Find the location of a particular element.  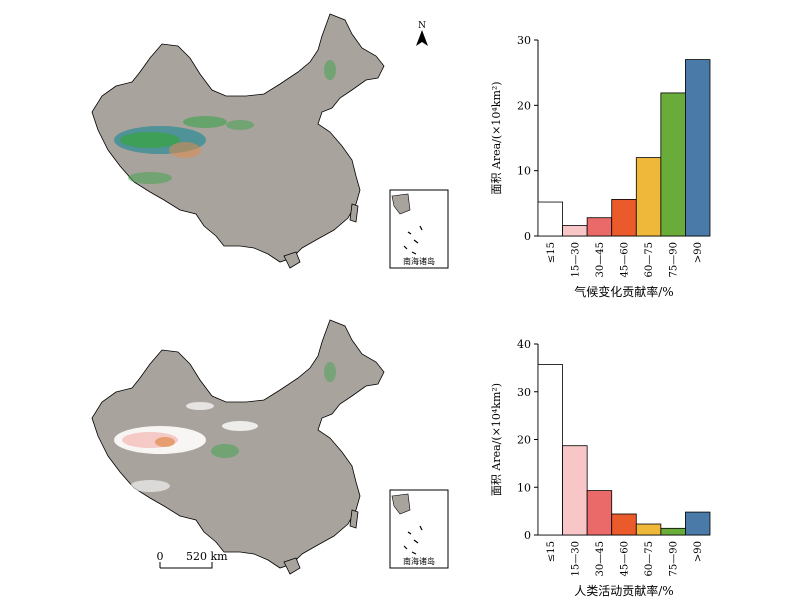

scale-bar: 0 520 km is located at coordinates (192, 559).